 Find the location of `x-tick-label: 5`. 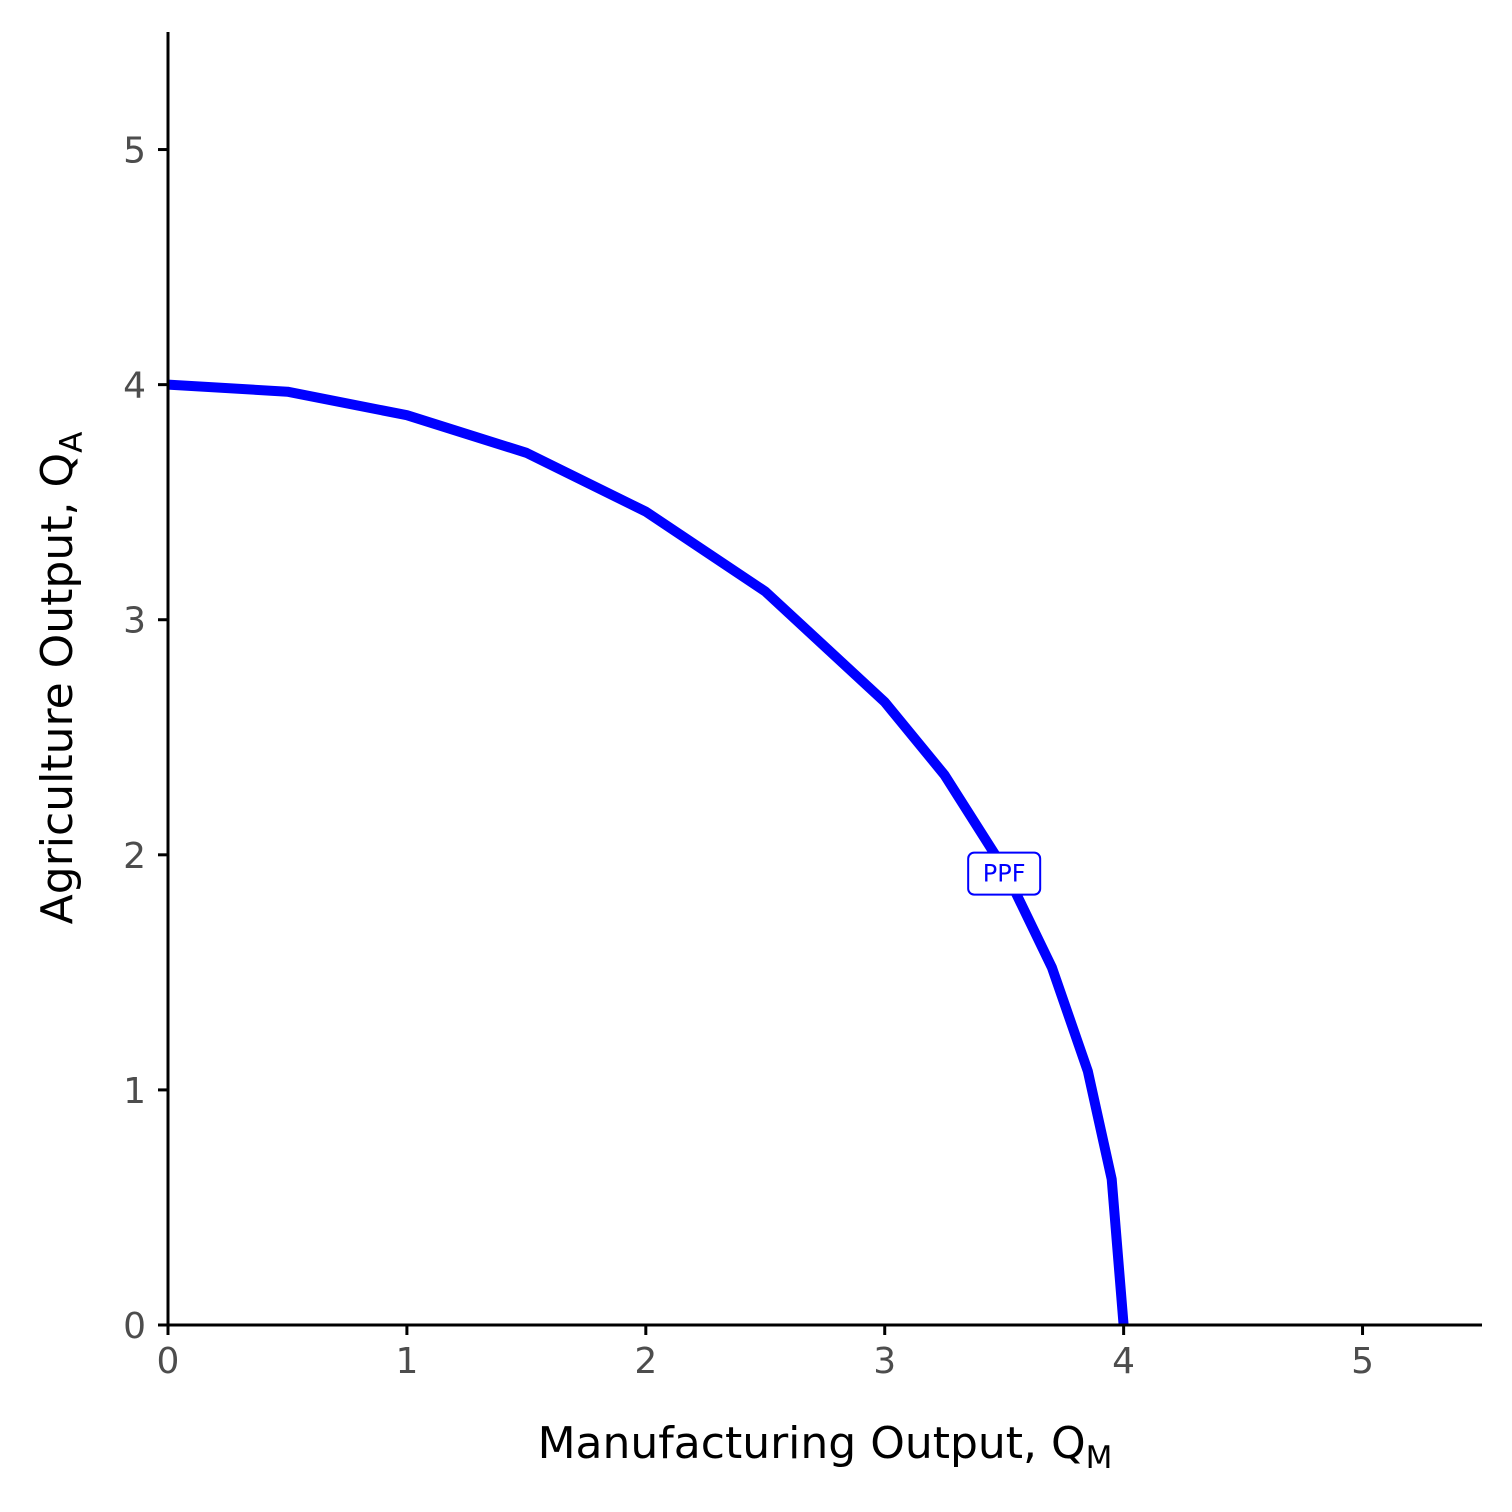

x-tick-label: 5 is located at coordinates (1362, 1361).